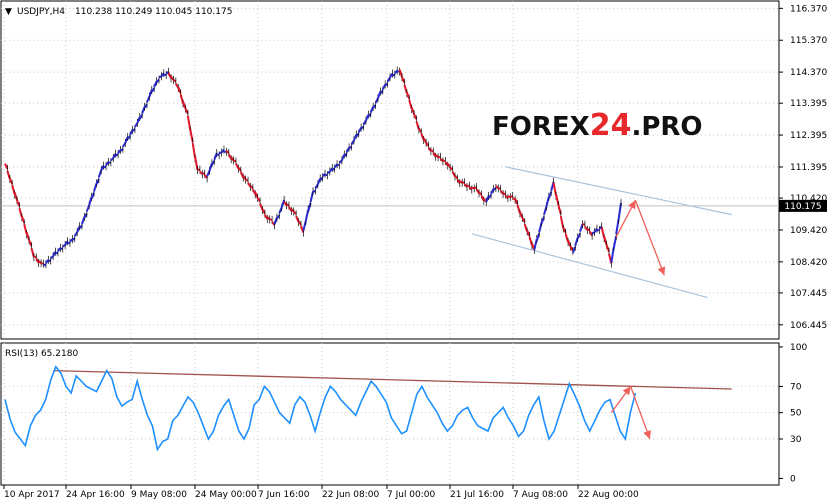 This screenshot has height=504, width=829. I want to click on channel-upper-line, so click(618, 191).